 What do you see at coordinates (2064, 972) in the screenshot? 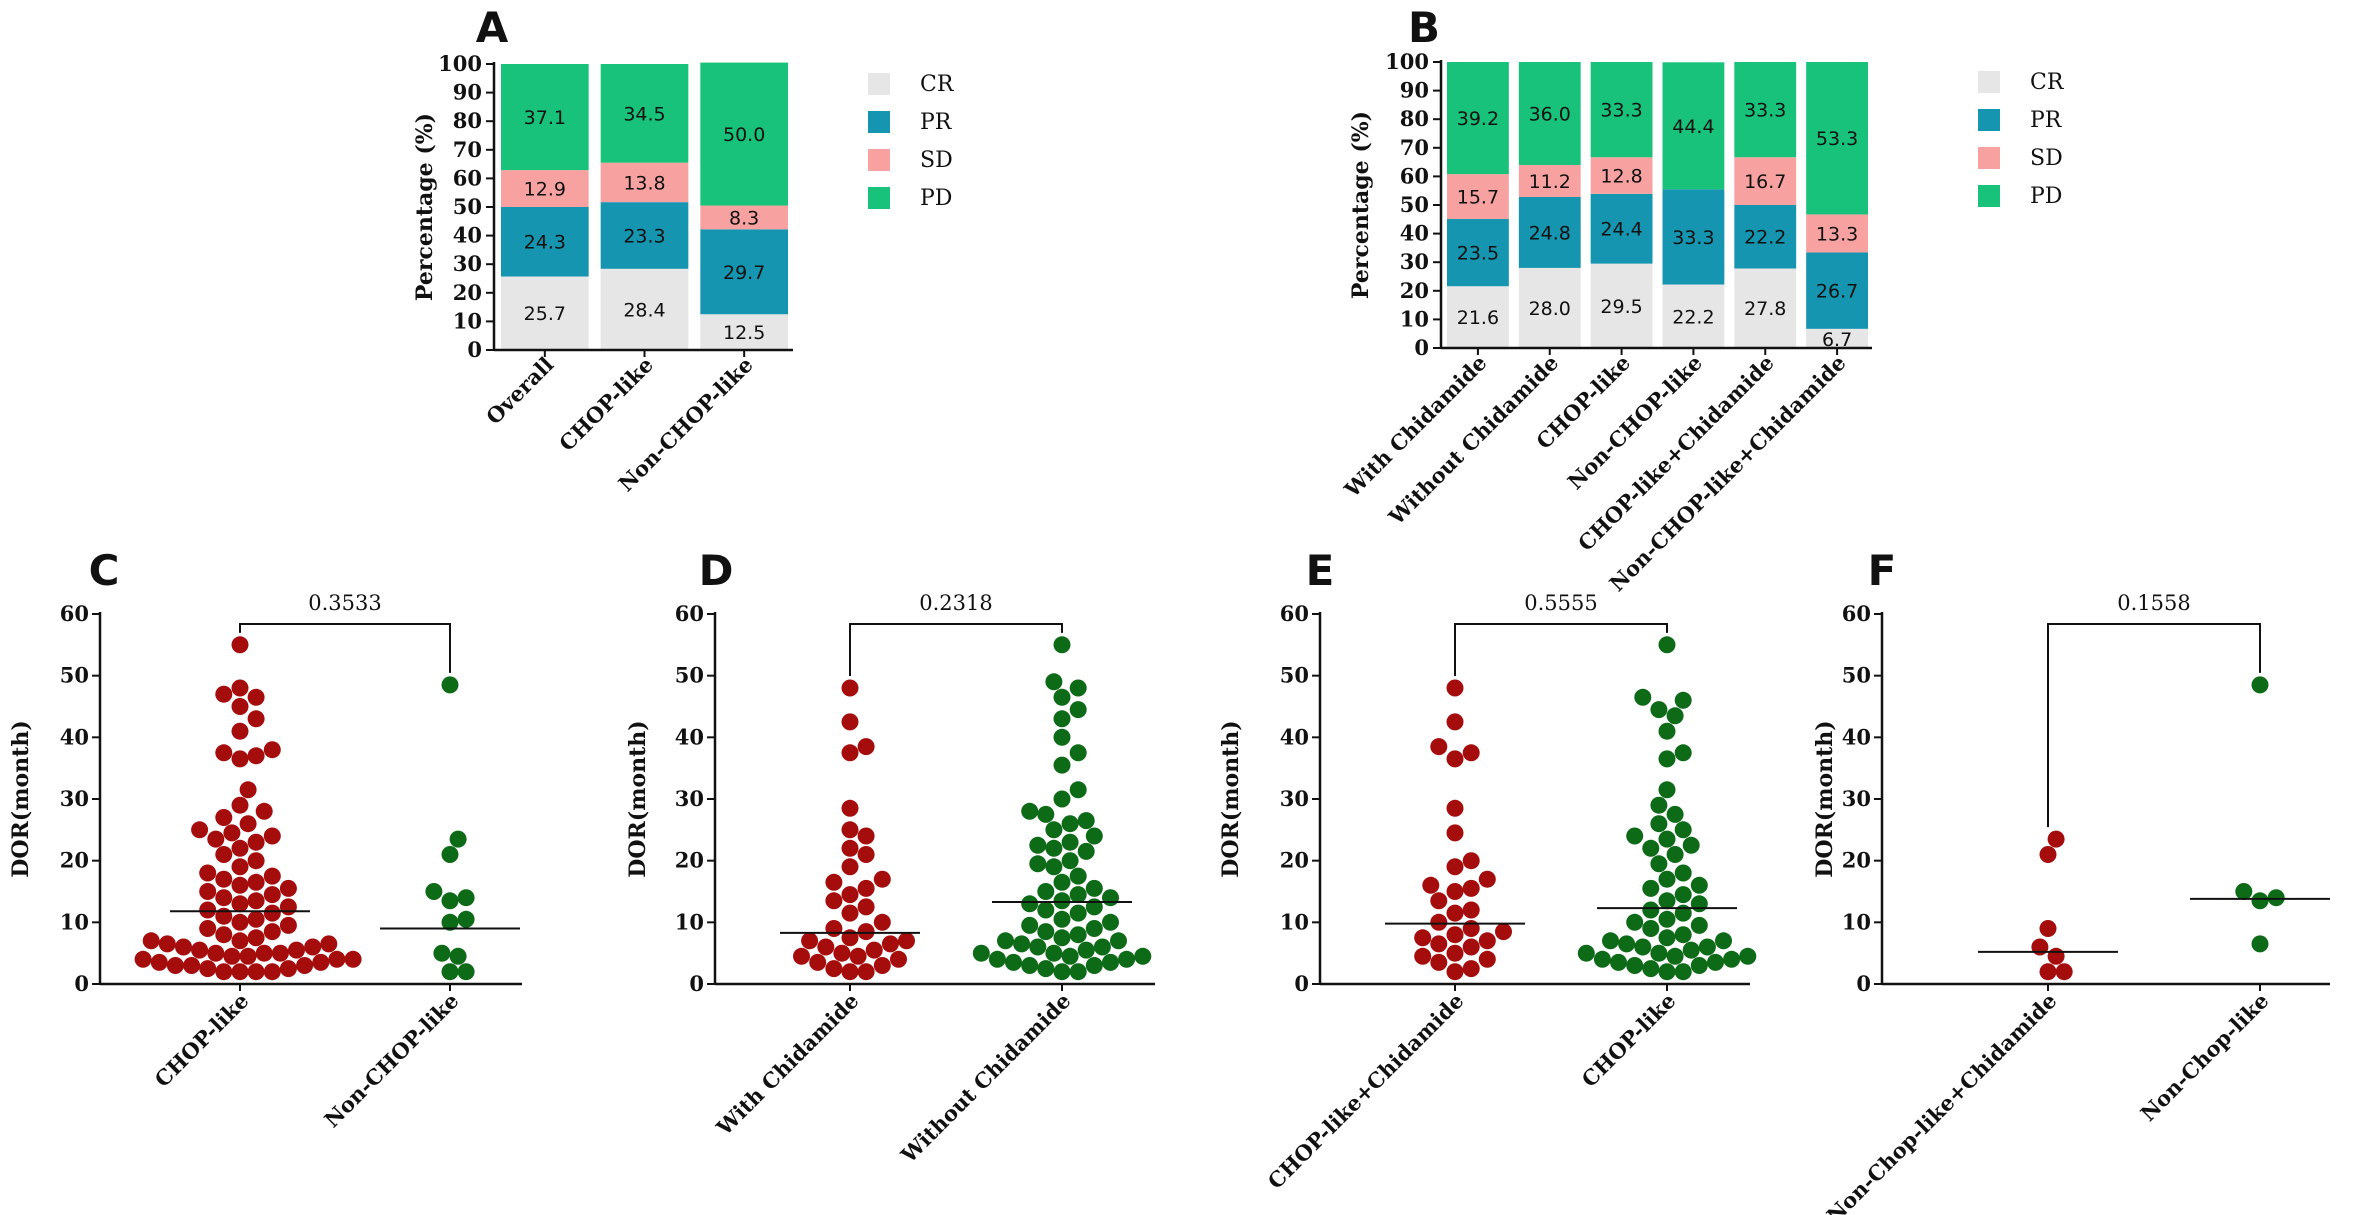
I see `data-point-non-chop-like-chidamide` at bounding box center [2064, 972].